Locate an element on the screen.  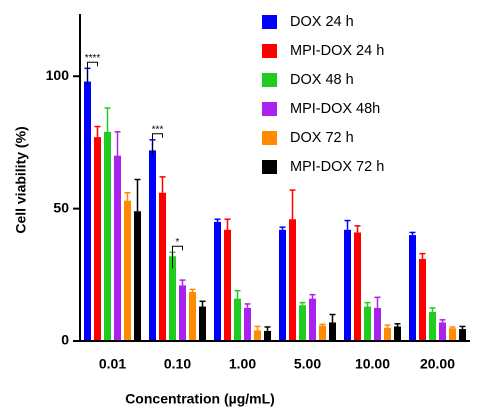
legend-label: MPI-DOX 72 h is located at coordinates (337, 167).